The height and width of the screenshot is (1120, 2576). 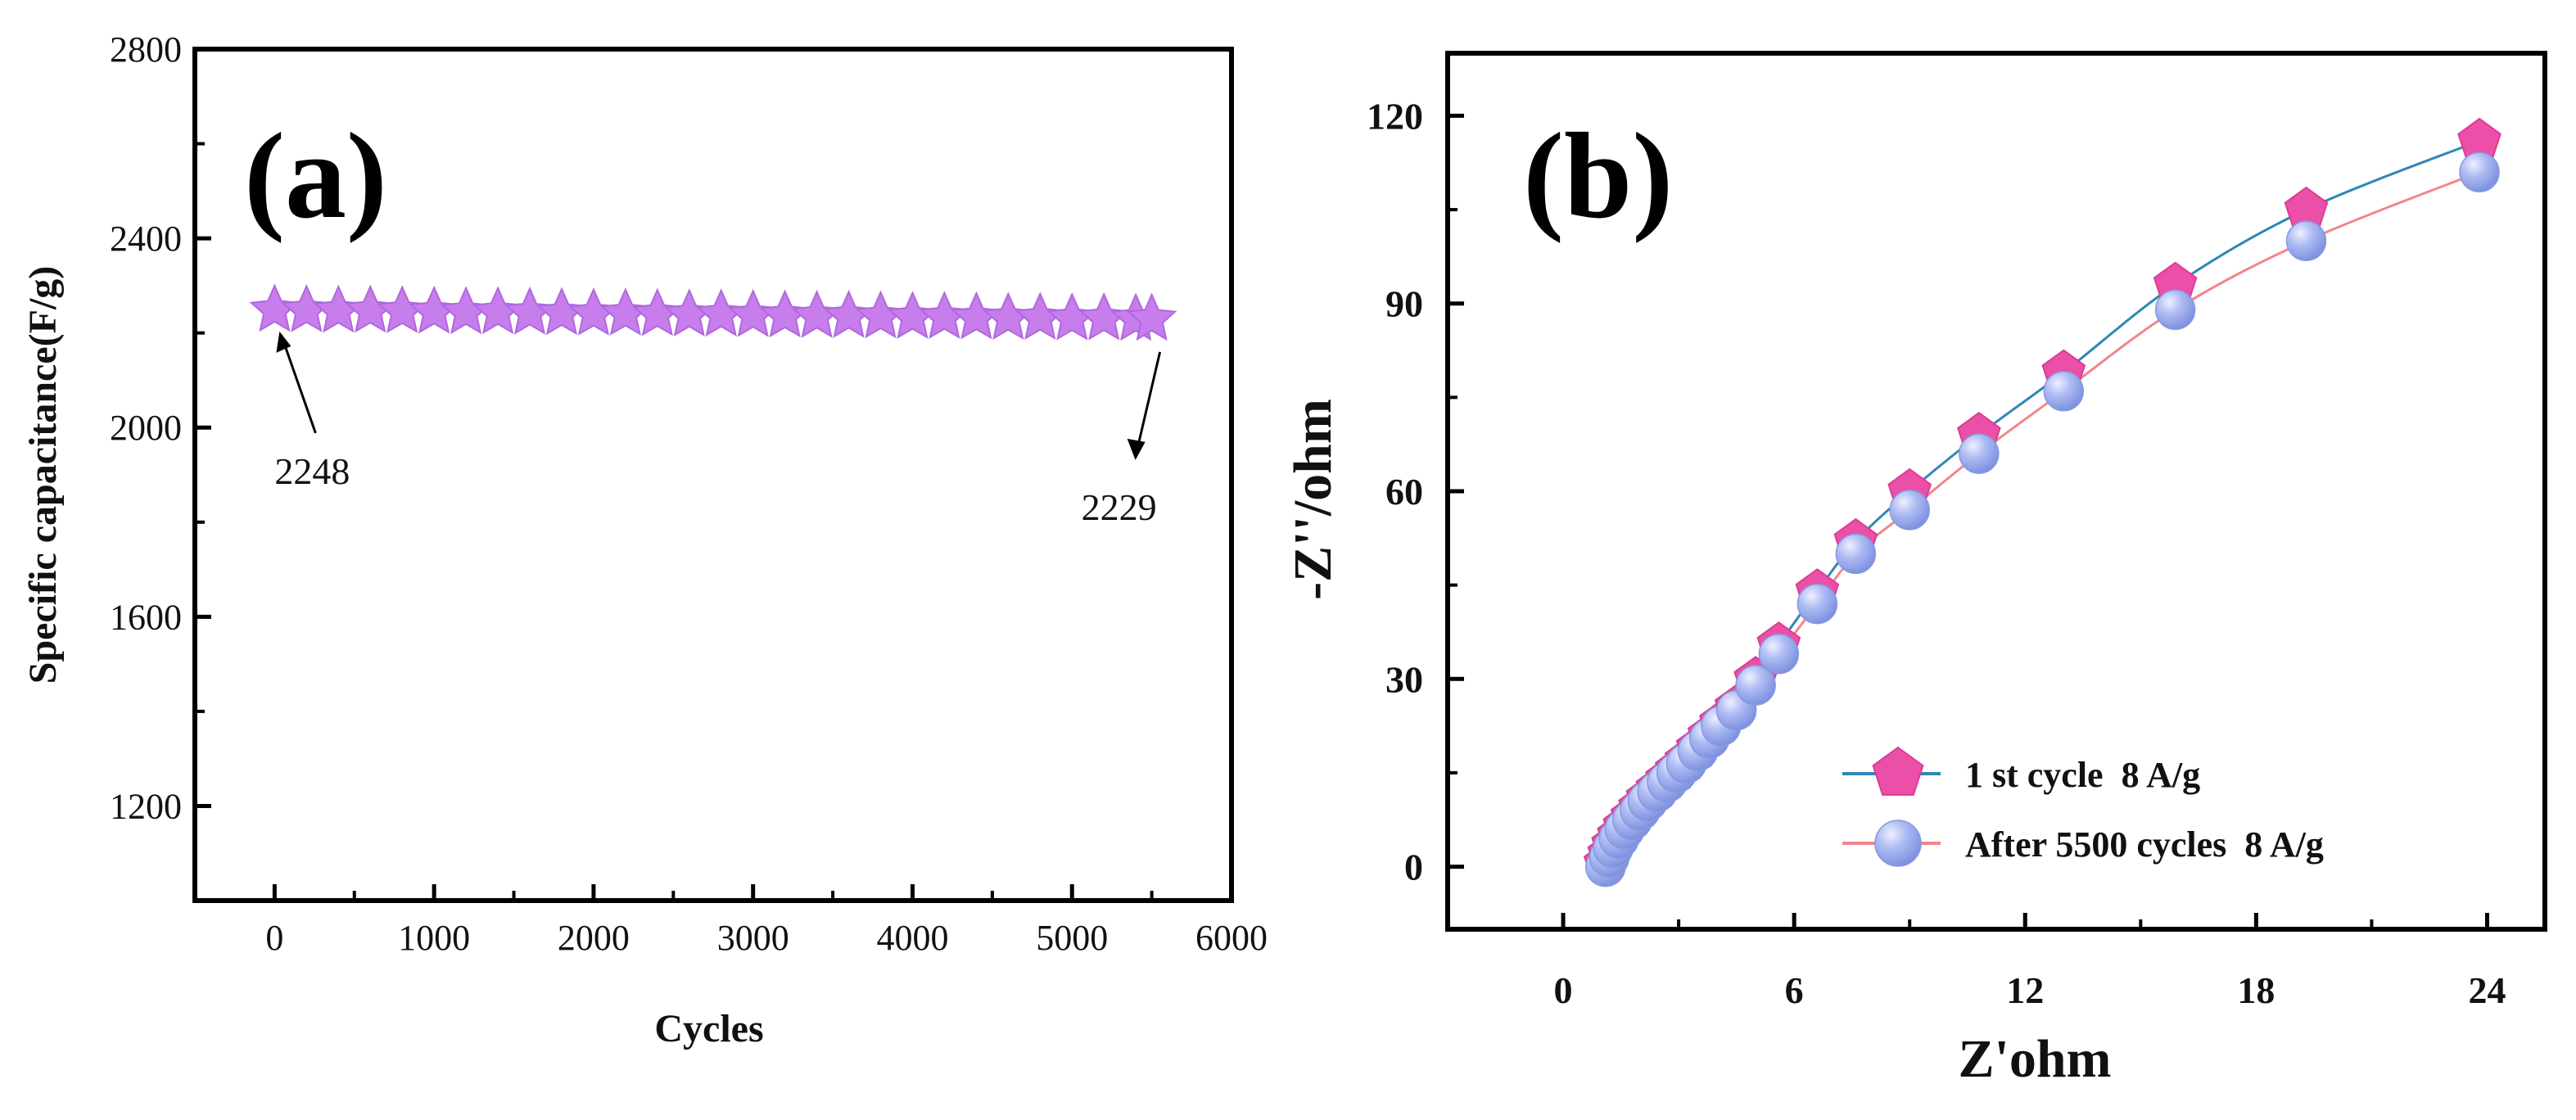 What do you see at coordinates (753, 938) in the screenshot?
I see `x-tick-label-a: 3000` at bounding box center [753, 938].